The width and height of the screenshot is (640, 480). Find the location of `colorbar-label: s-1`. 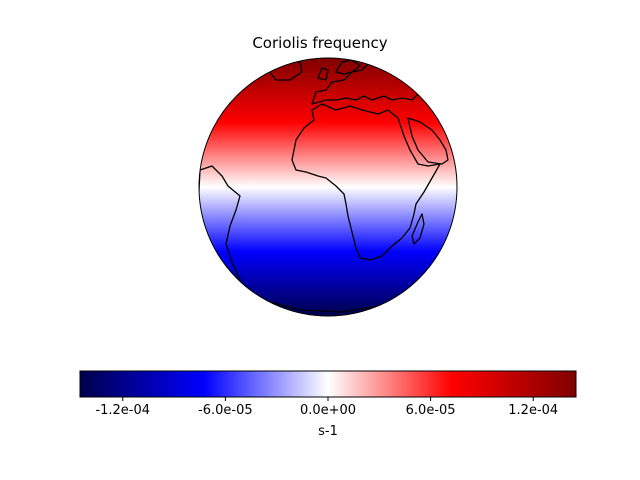

colorbar-label: s-1 is located at coordinates (328, 431).